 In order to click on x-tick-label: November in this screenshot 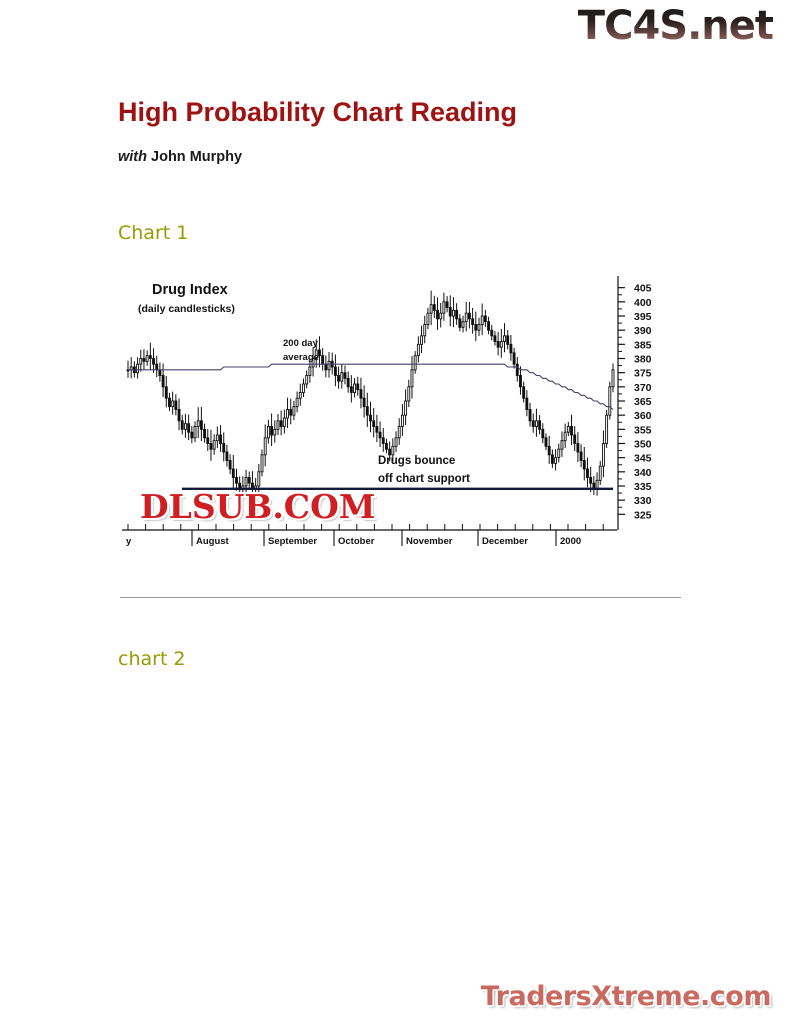, I will do `click(429, 541)`.